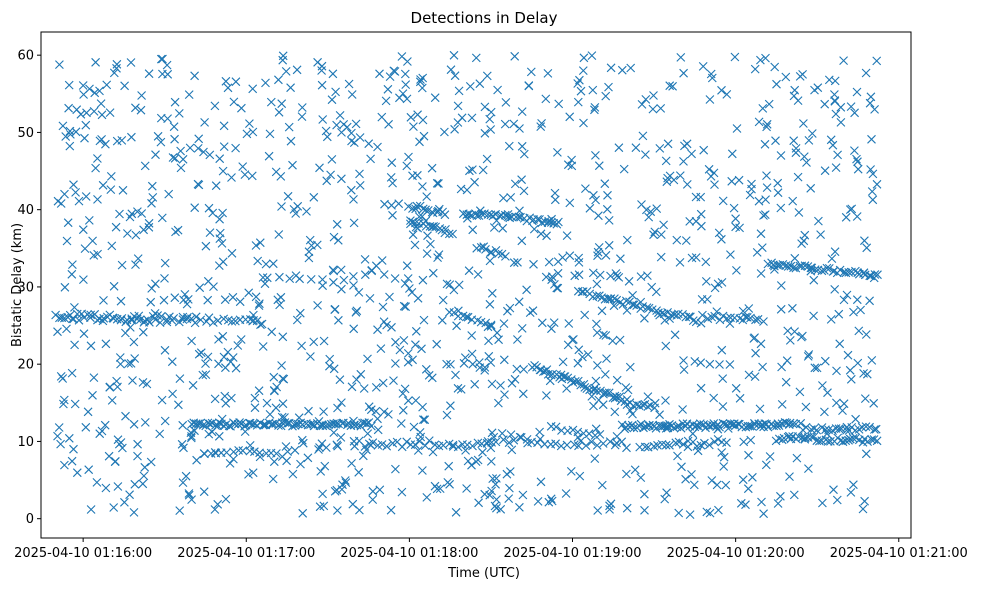 The height and width of the screenshot is (590, 989). Describe the element at coordinates (83, 553) in the screenshot. I see `x-tick-label: 2025-04-10 01:16:00` at that location.